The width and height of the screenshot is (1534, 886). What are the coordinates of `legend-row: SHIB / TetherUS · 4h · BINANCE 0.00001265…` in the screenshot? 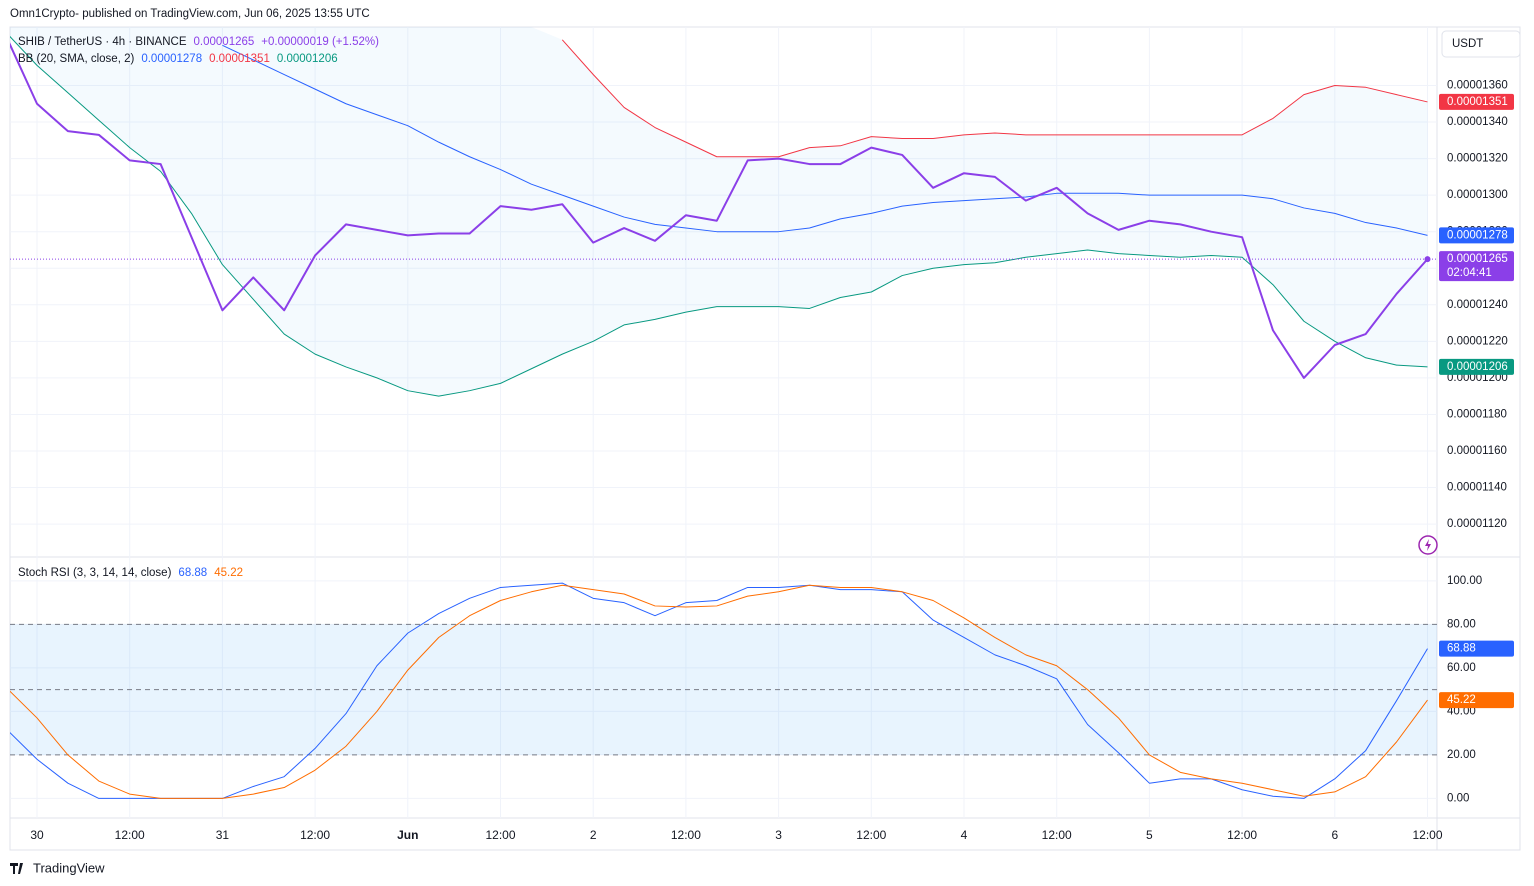 It's located at (198, 42).